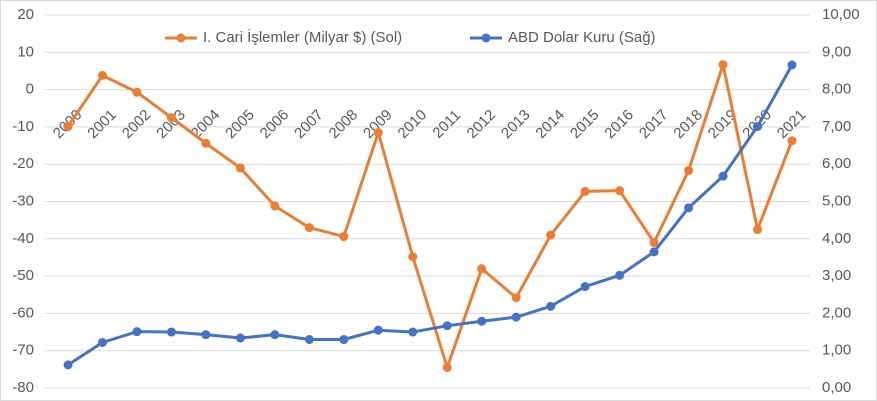  I want to click on y-tick-label: 0, so click(30, 89).